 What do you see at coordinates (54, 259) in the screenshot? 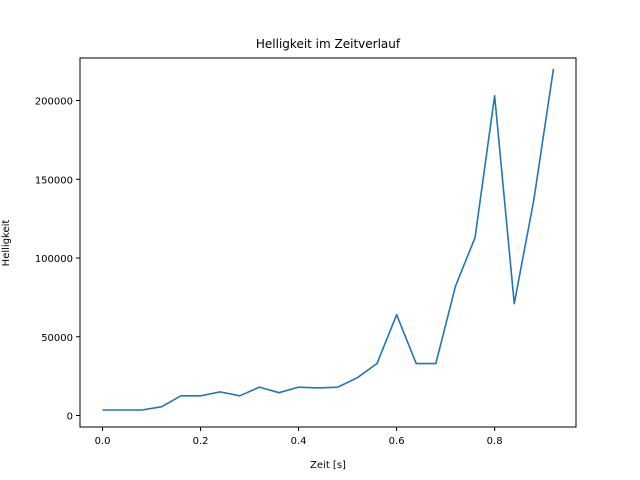
I see `y-tick-label: 100000` at bounding box center [54, 259].